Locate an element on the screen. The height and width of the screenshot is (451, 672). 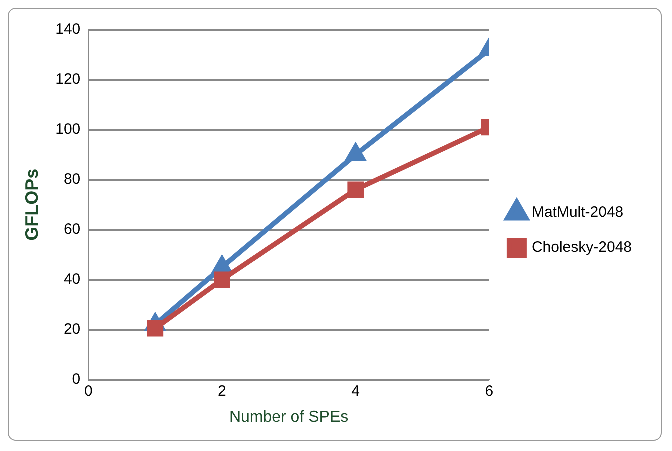
x-tick-label: 2 is located at coordinates (222, 391).